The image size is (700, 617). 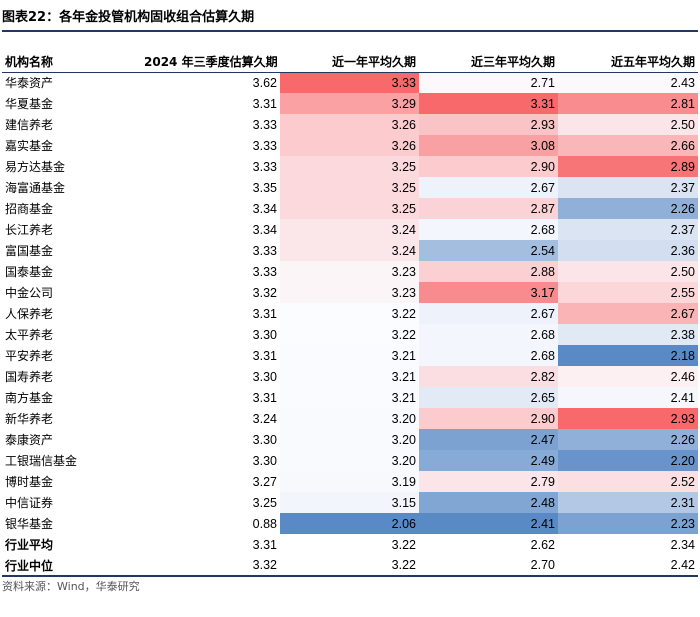 What do you see at coordinates (628, 229) in the screenshot?
I see `avg-5y-cell: 2.37` at bounding box center [628, 229].